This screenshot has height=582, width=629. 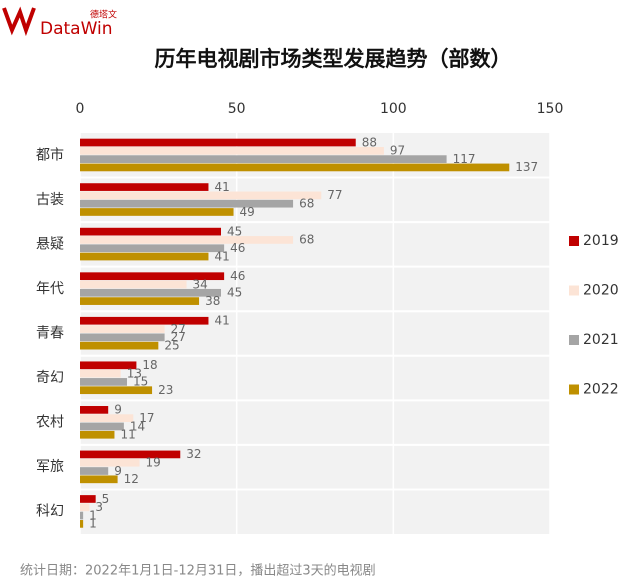 What do you see at coordinates (464, 159) in the screenshot?
I see `value-label: 117` at bounding box center [464, 159].